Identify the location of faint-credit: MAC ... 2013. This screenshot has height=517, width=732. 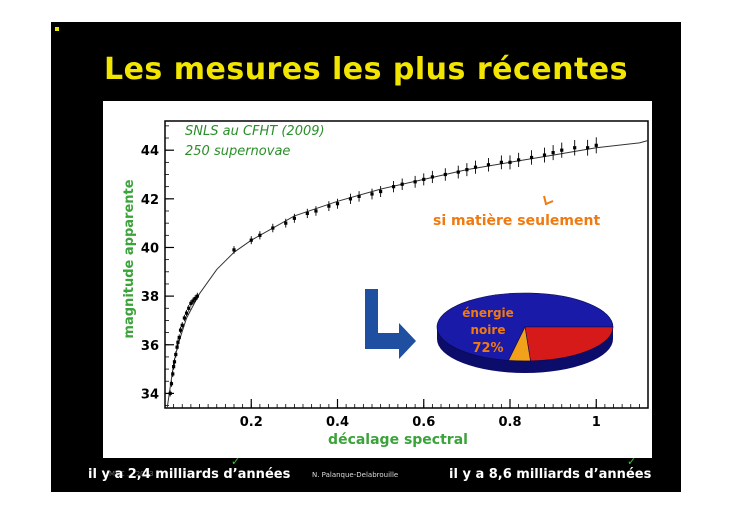
(131, 474).